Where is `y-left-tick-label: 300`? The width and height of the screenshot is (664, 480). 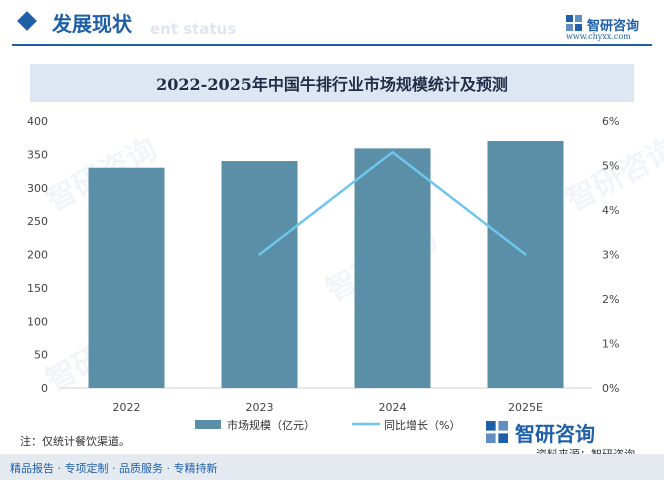 y-left-tick-label: 300 is located at coordinates (37, 188).